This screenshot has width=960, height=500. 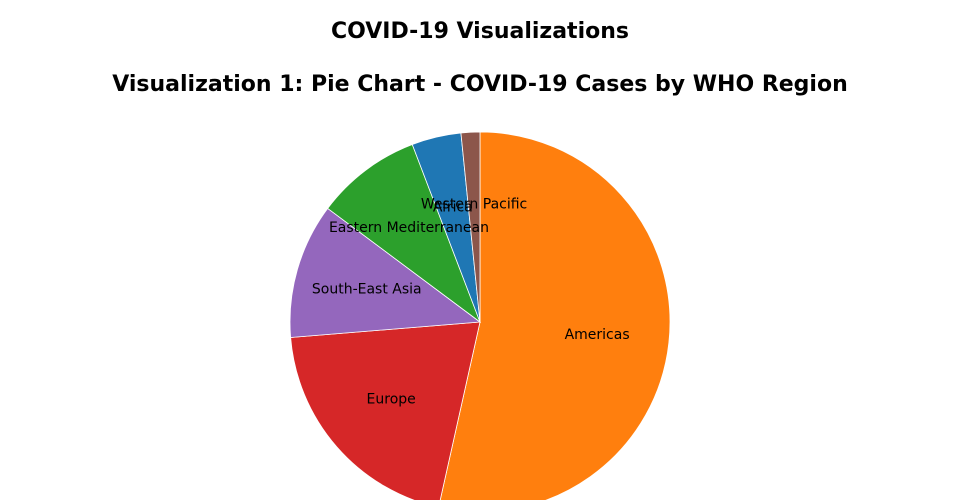 I want to click on pie-label-western-pacific: Western Pacific, so click(x=474, y=204).